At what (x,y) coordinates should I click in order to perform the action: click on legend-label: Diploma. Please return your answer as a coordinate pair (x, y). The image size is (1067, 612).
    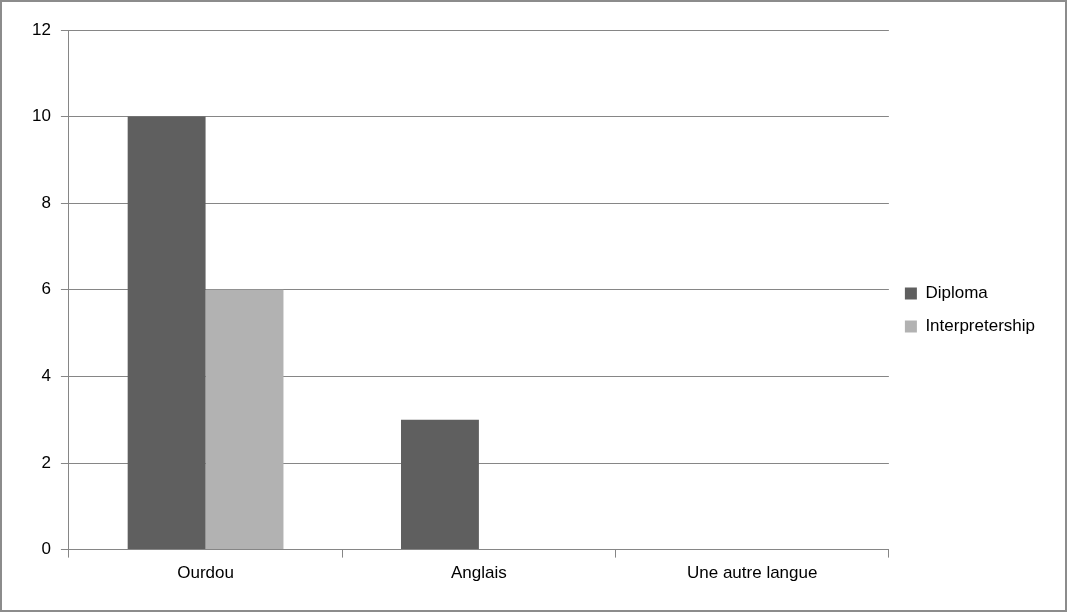
    Looking at the image, I should click on (957, 293).